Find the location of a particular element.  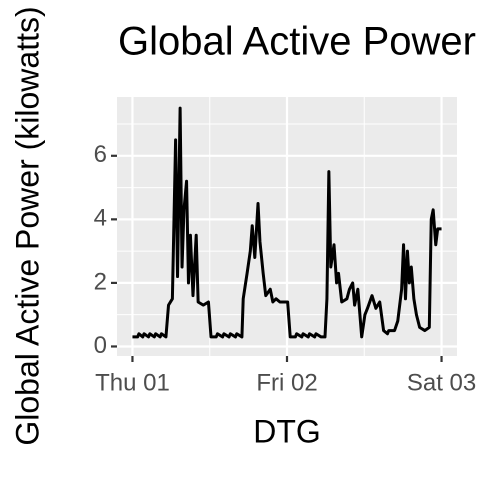

x-axis-title: DTG is located at coordinates (287, 431).